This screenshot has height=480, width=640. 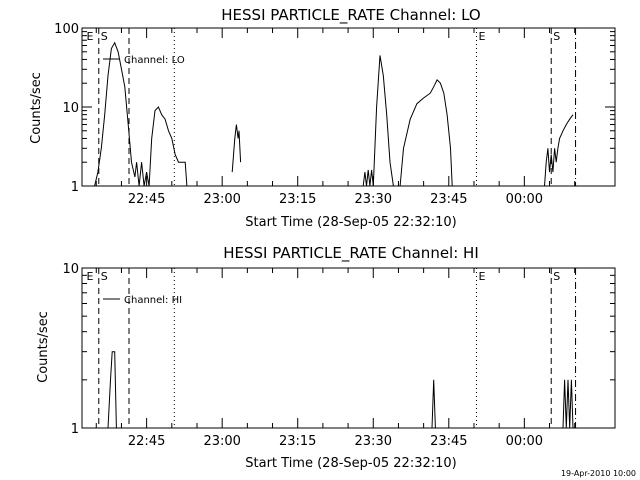 What do you see at coordinates (448, 441) in the screenshot?
I see `hi-x-tick-label: 23:45` at bounding box center [448, 441].